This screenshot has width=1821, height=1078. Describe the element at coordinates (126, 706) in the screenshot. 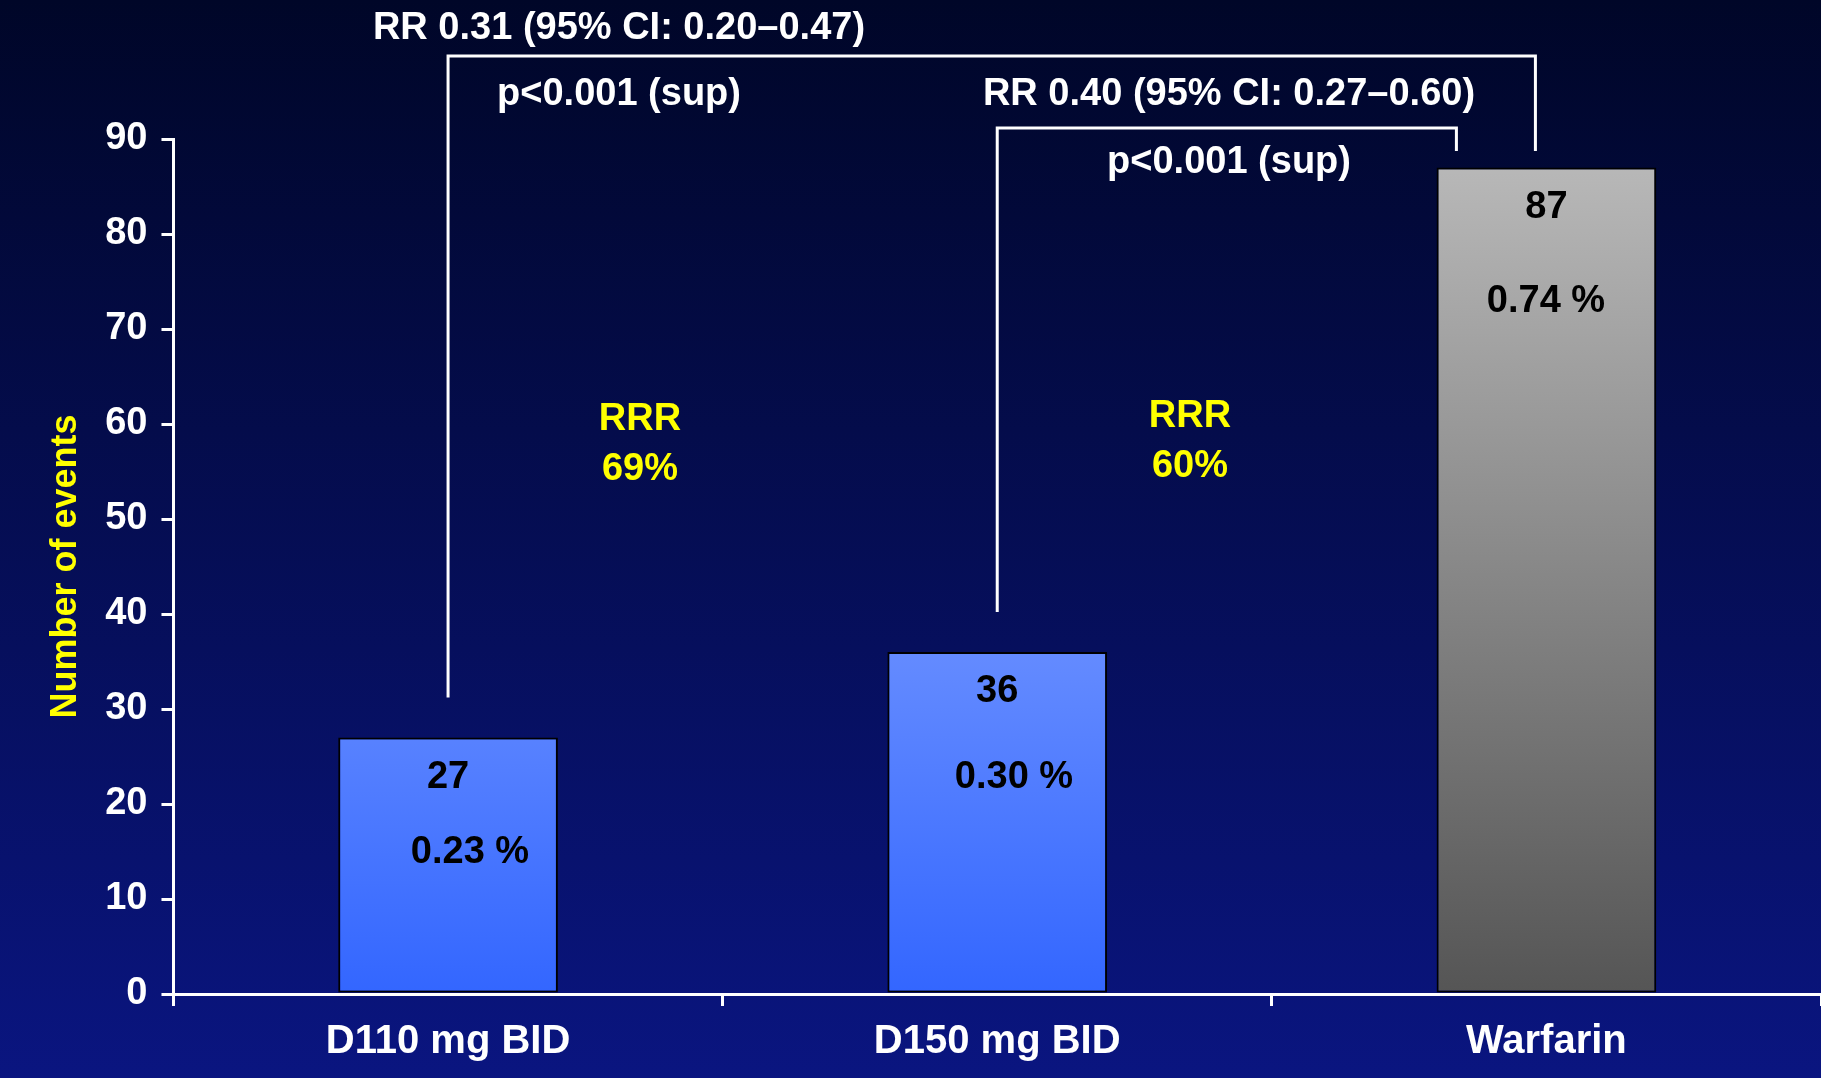

I see `y-tick-label: 30` at that location.